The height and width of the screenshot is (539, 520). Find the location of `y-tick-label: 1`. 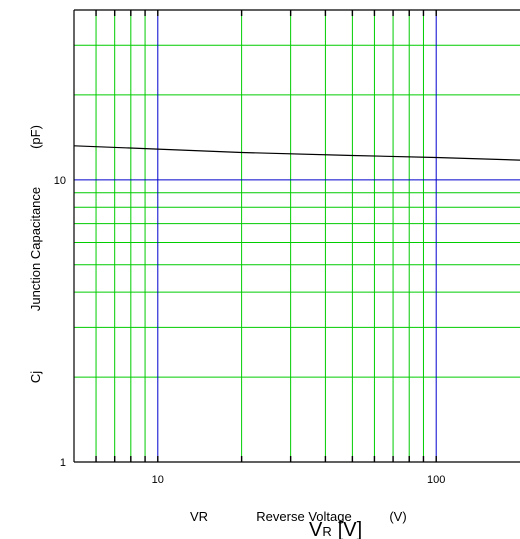

y-tick-label: 1 is located at coordinates (63, 463).